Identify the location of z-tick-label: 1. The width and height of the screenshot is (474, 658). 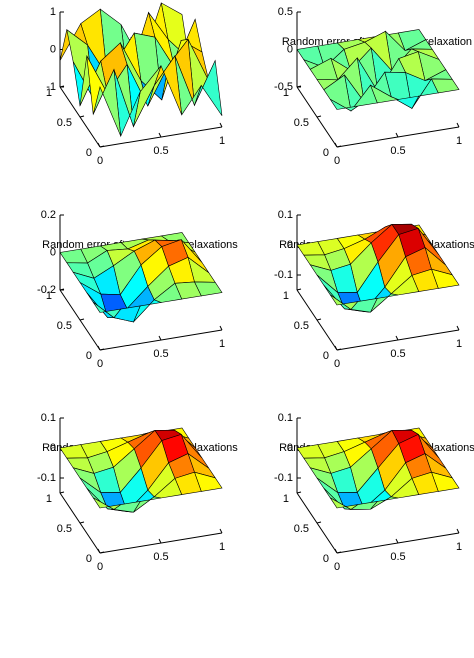
(53, 12).